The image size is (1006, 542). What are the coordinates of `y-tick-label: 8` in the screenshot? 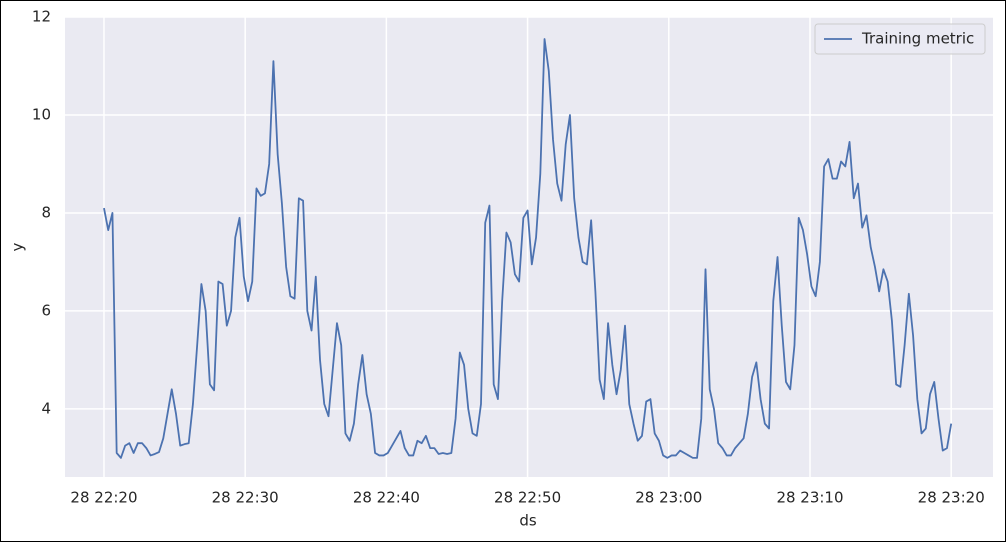 It's located at (46, 212).